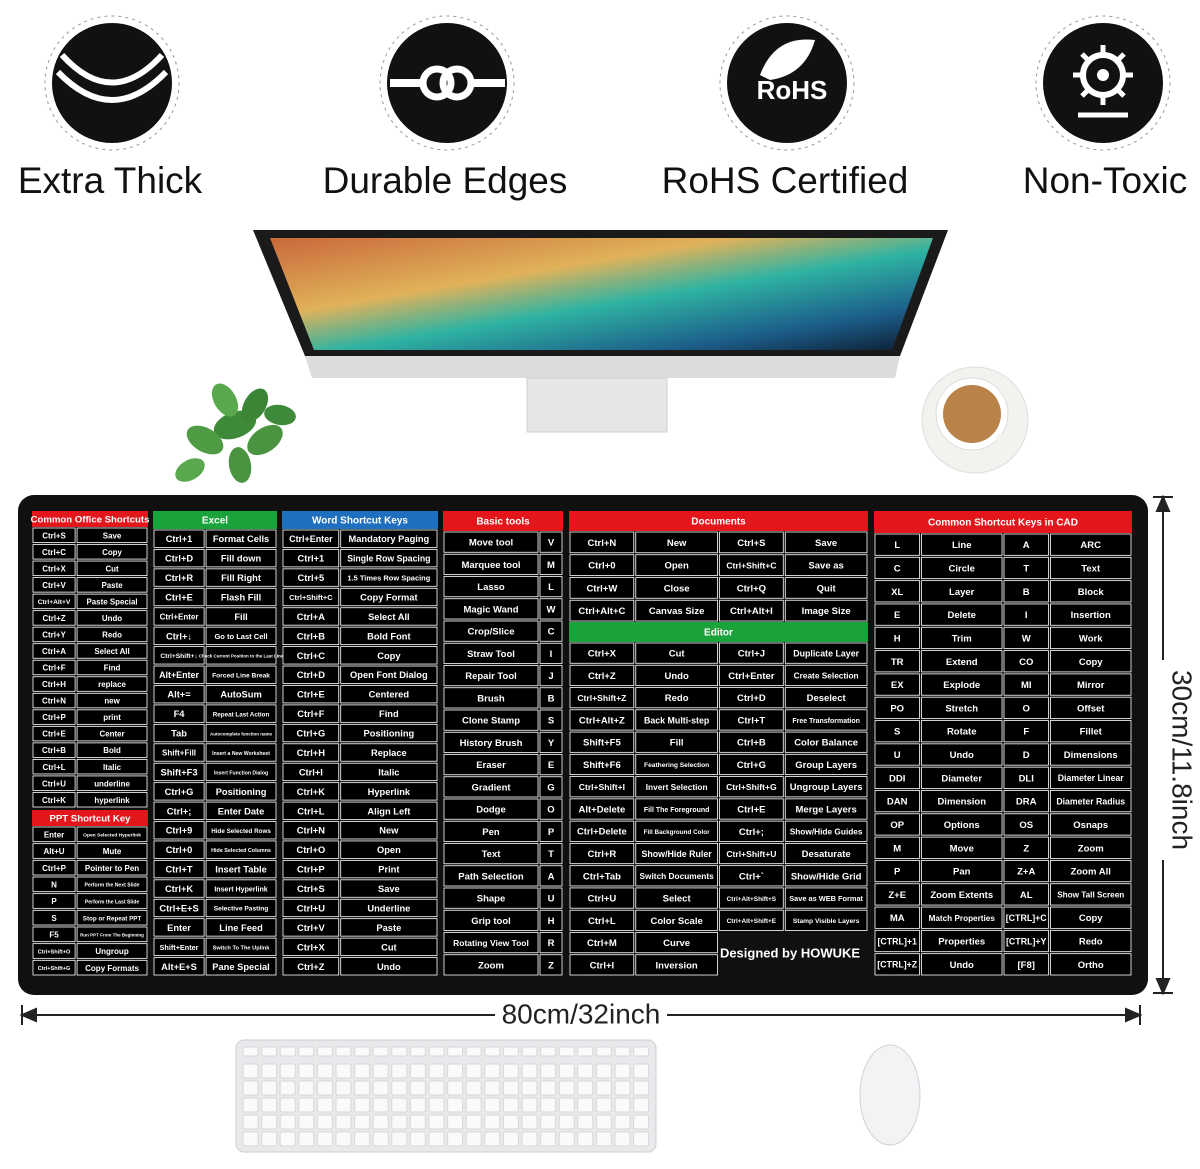 The height and width of the screenshot is (1169, 1200). I want to click on shortcut-action: Pointer to Pen, so click(112, 868).